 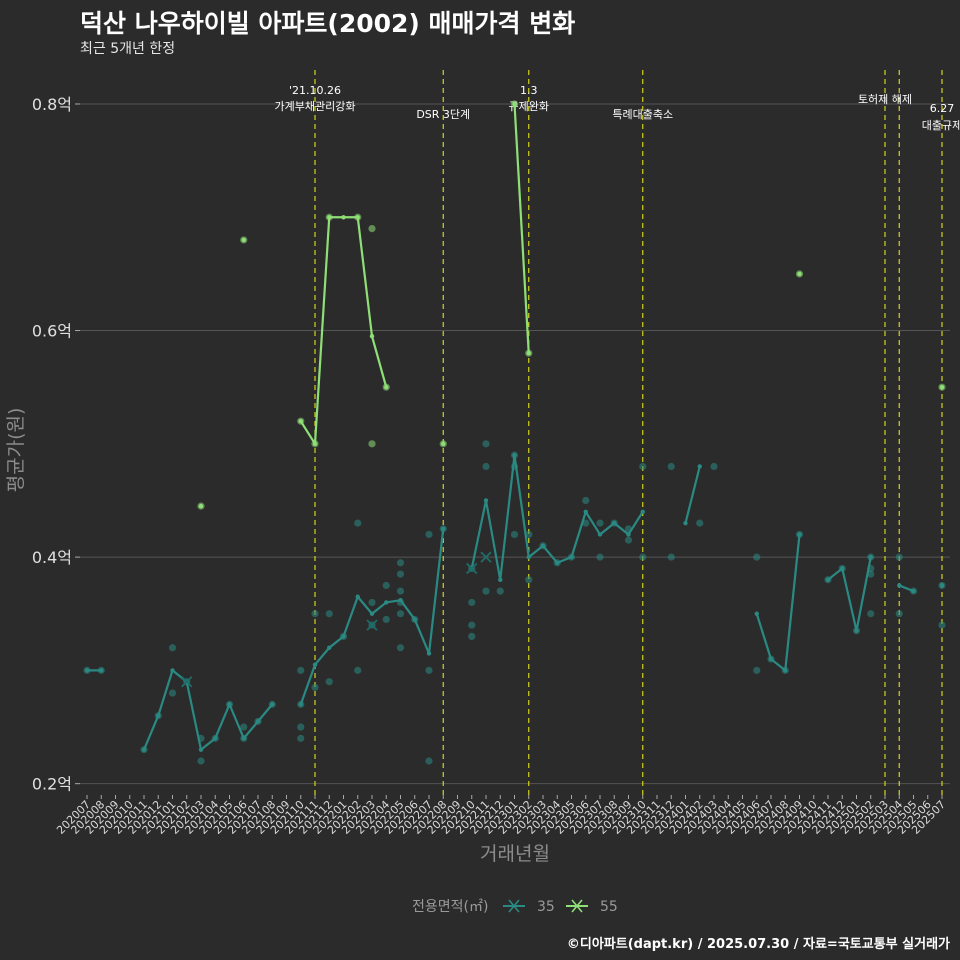 I want to click on event-label: 1.3, so click(x=529, y=90).